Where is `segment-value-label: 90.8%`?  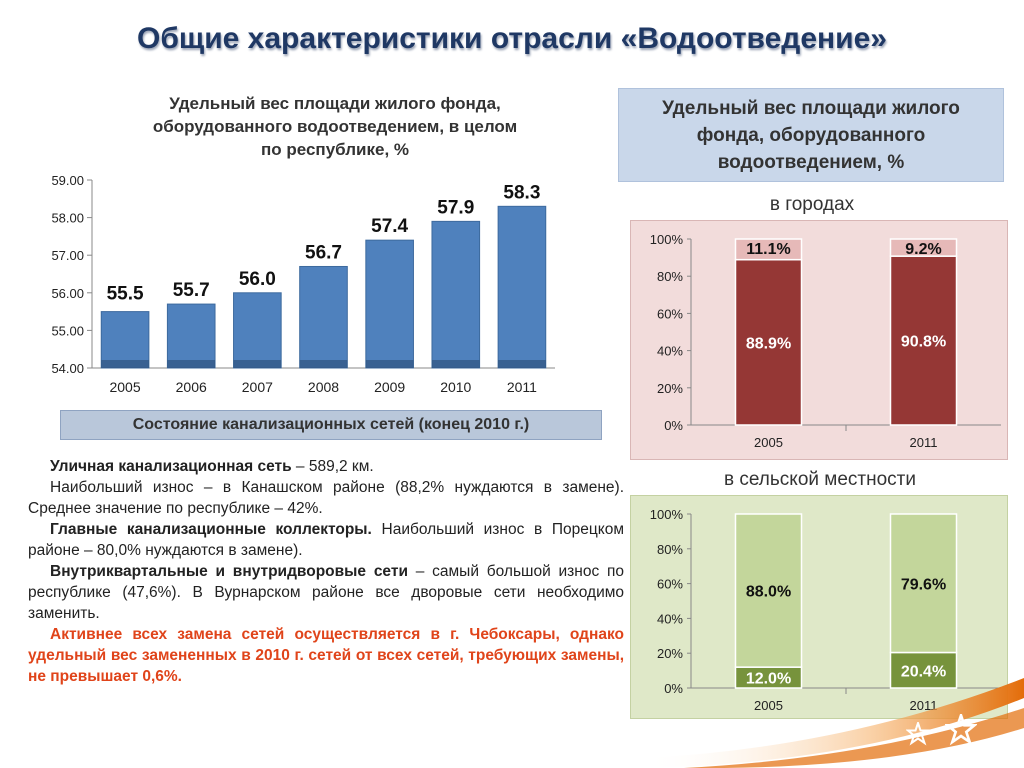
segment-value-label: 90.8% is located at coordinates (923, 342).